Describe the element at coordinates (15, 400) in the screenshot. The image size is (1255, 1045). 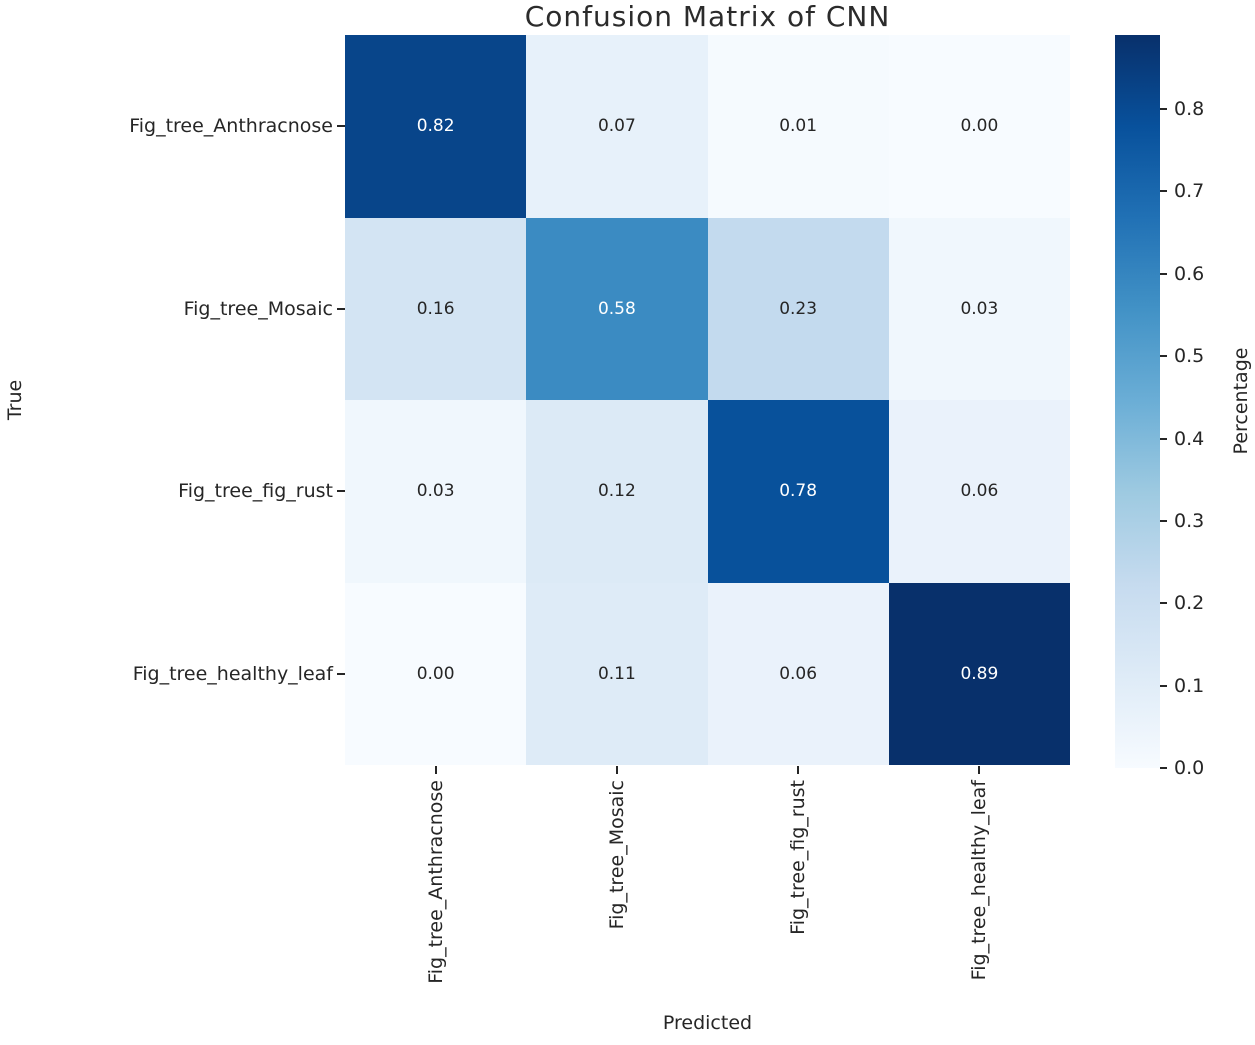
I see `y-axis-title: True` at that location.